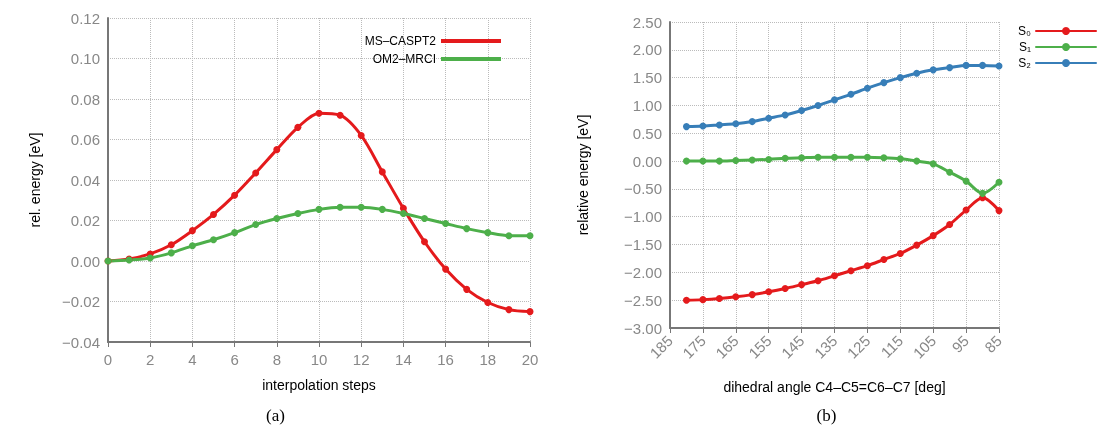 The image size is (1103, 432). What do you see at coordinates (85, 139) in the screenshot?
I see `y-tick-label: 0.06` at bounding box center [85, 139].